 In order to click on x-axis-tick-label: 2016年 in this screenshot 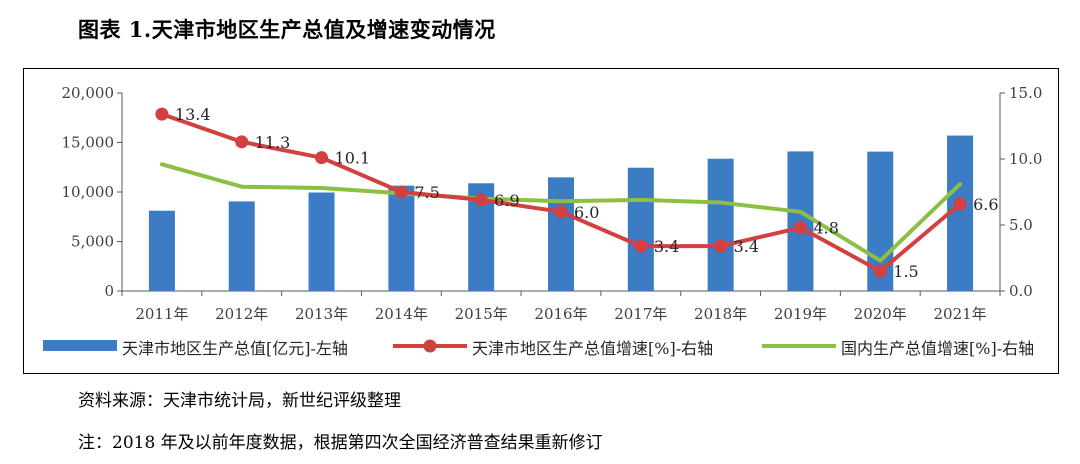, I will do `click(560, 314)`.